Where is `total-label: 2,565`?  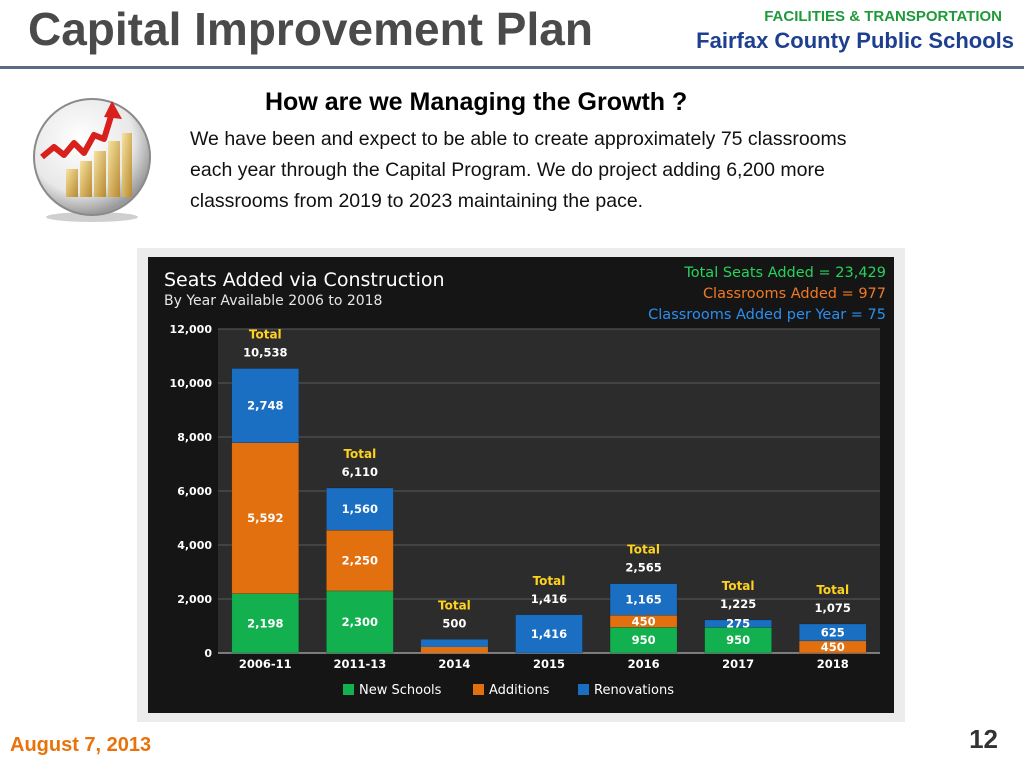 total-label: 2,565 is located at coordinates (643, 568).